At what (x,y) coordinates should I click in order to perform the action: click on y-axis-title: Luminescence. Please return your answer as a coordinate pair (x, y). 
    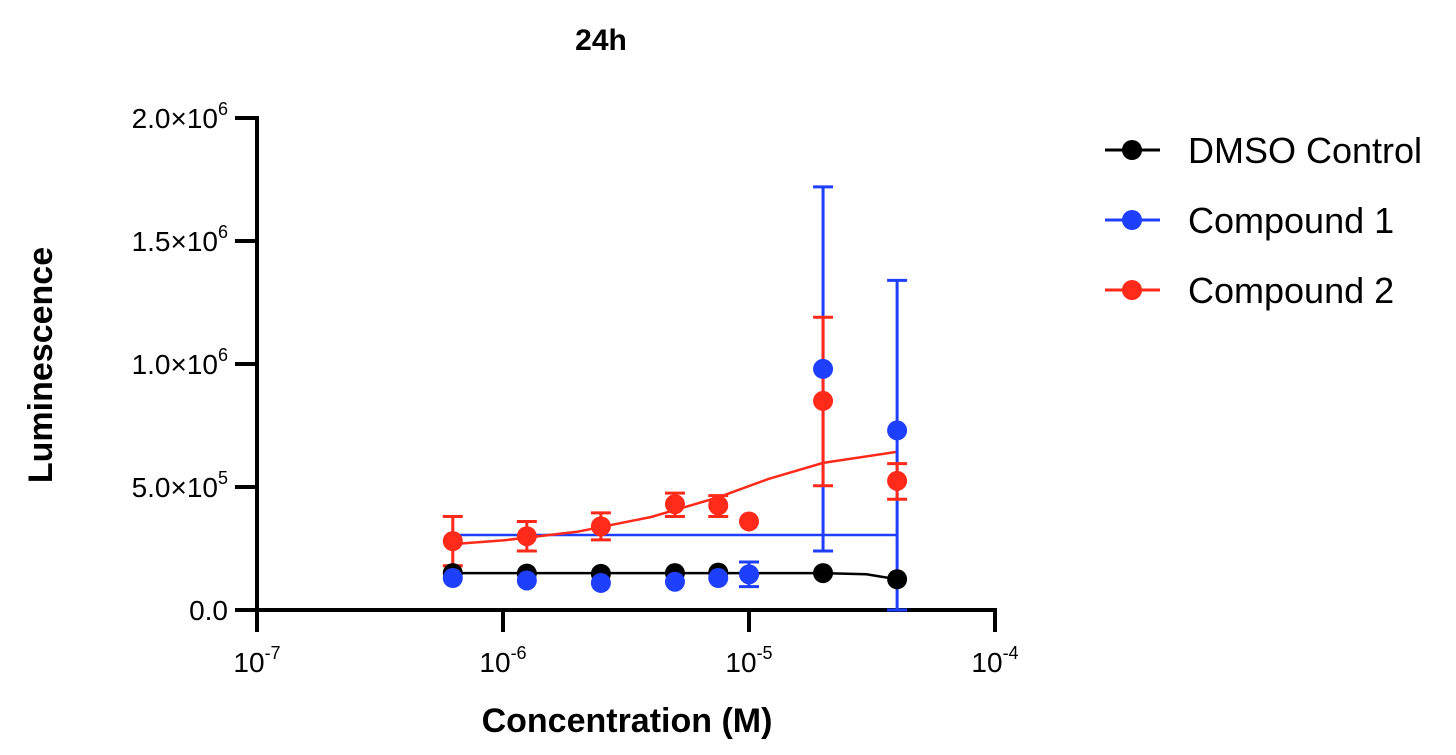
    Looking at the image, I should click on (41, 365).